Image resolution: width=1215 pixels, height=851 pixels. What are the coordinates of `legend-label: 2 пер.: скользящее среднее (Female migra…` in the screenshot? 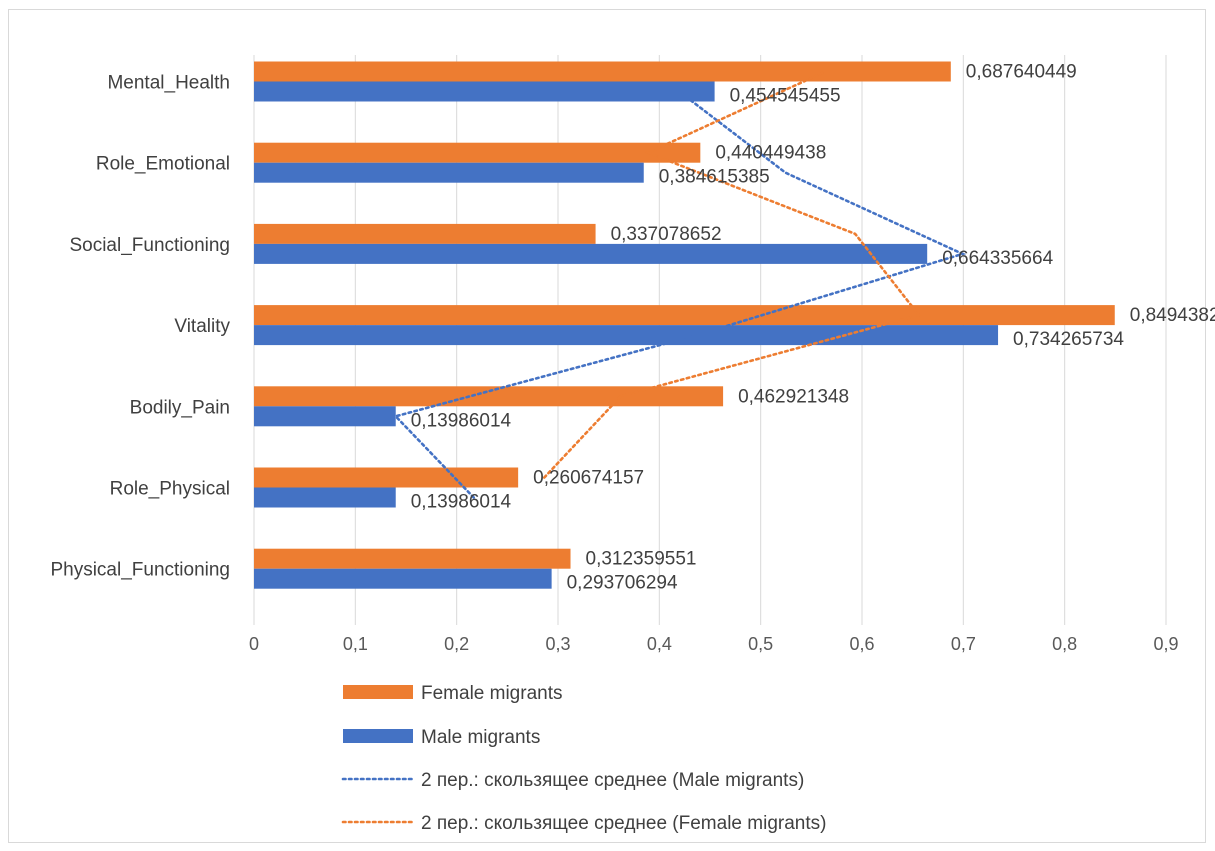 It's located at (623, 823).